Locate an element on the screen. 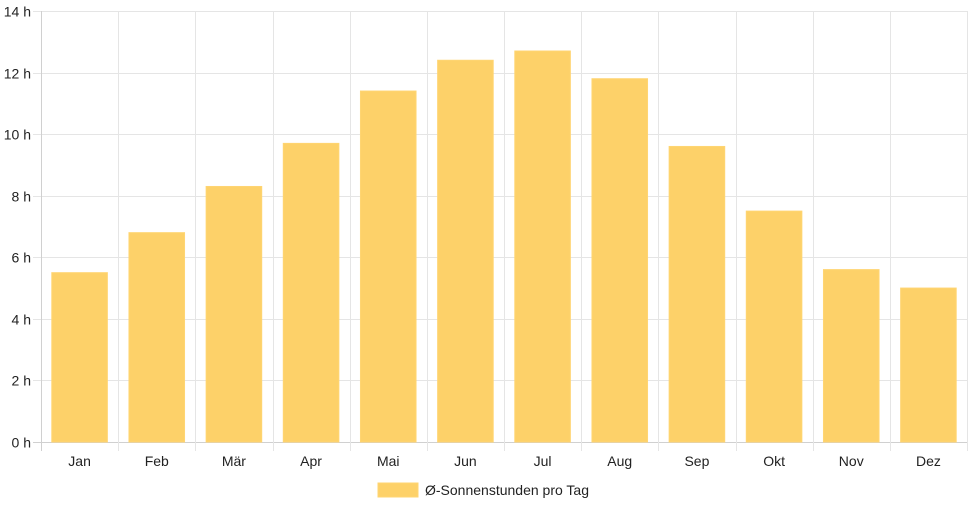 Image resolution: width=968 pixels, height=508 pixels. bar-okt is located at coordinates (774, 326).